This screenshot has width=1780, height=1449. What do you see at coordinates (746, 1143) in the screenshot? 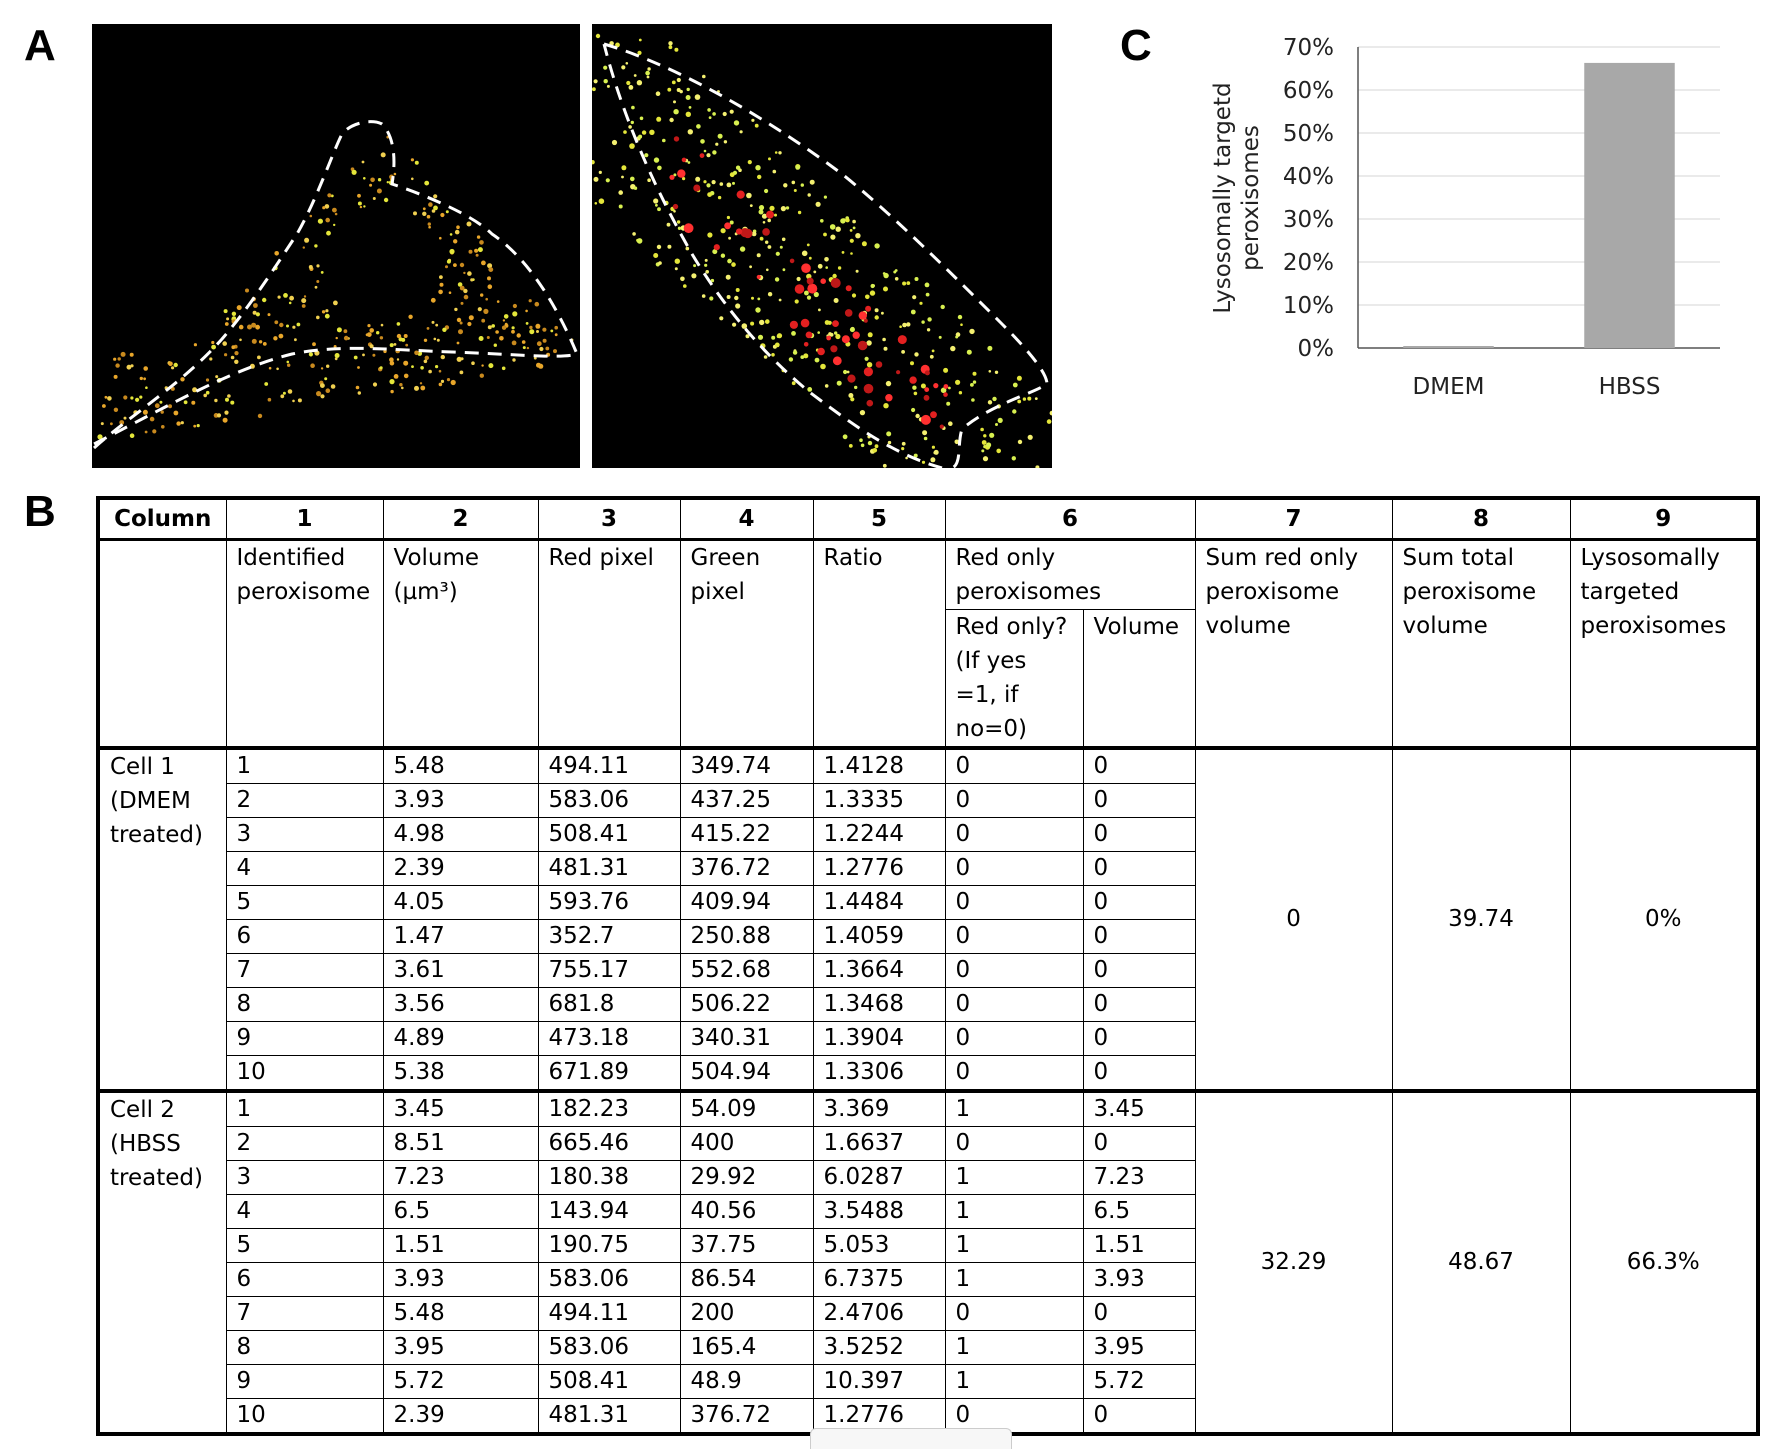
I see `table-cell: 400` at bounding box center [746, 1143].